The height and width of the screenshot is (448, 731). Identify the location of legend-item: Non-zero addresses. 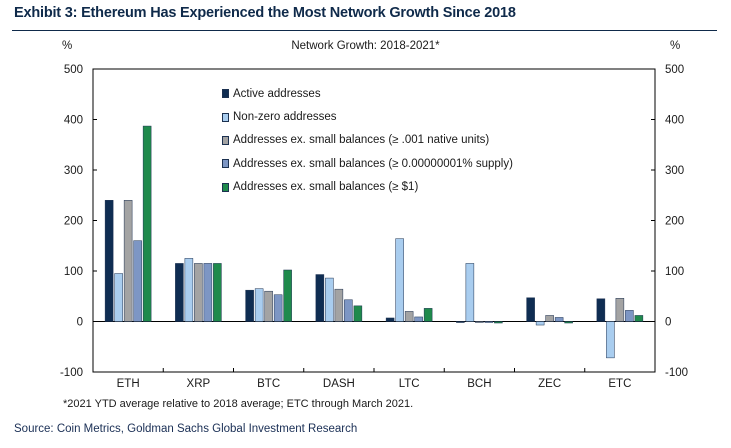
(367, 116).